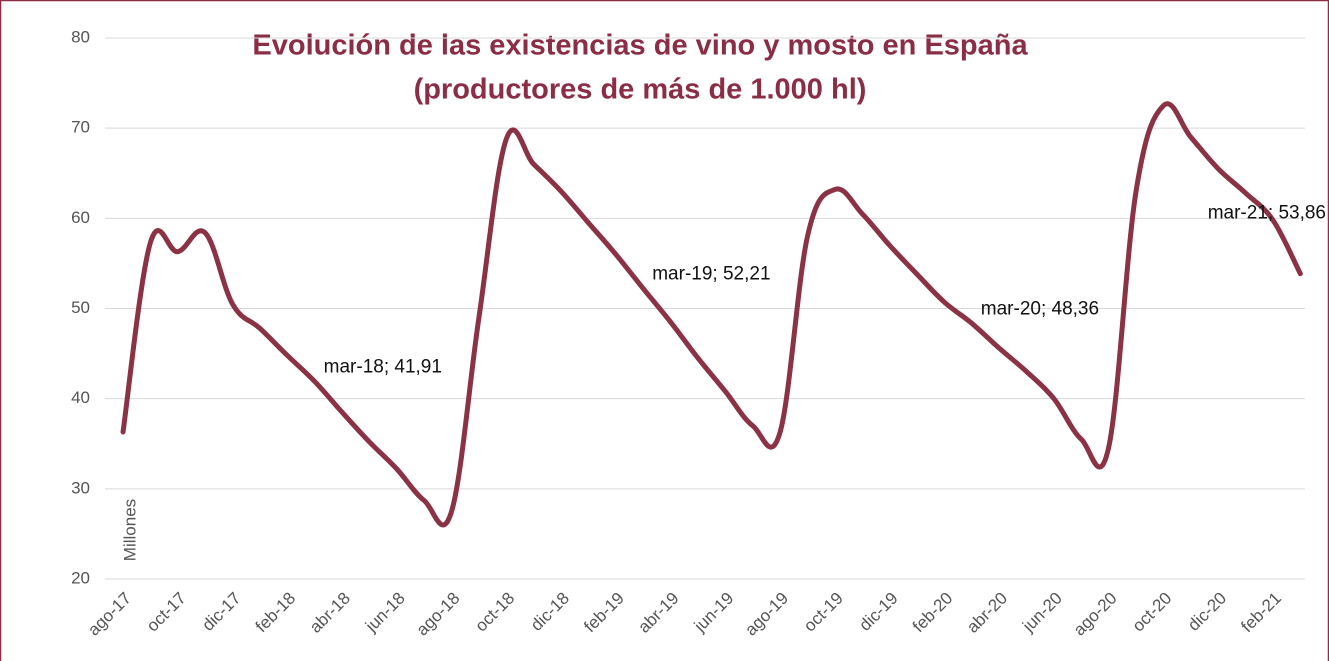  I want to click on y-axis-label: Millones, so click(129, 530).